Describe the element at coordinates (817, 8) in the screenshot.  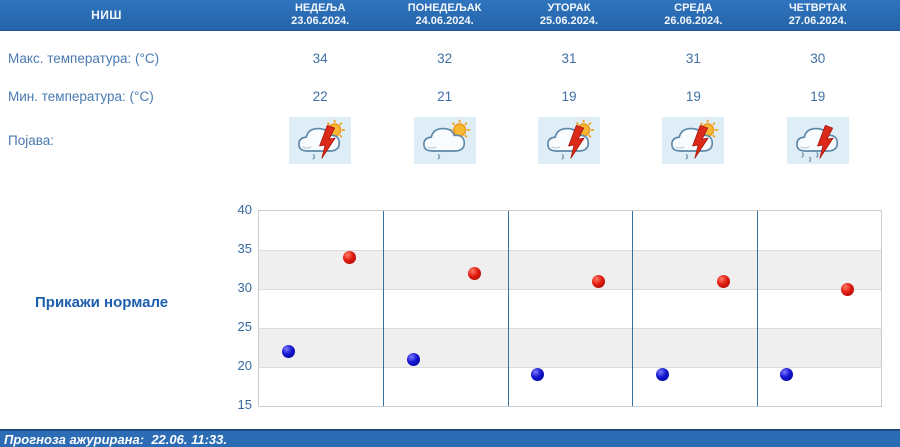
I see `day-name: ЧЕТВРТАК` at that location.